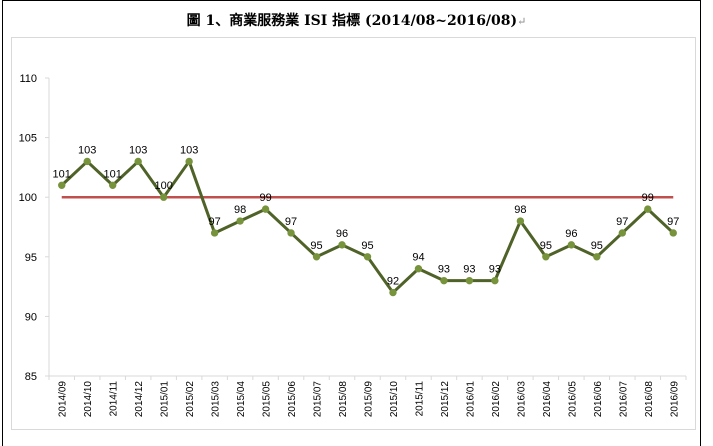 This screenshot has width=713, height=446. Describe the element at coordinates (190, 399) in the screenshot. I see `x-tick-label: 2015/02` at that location.